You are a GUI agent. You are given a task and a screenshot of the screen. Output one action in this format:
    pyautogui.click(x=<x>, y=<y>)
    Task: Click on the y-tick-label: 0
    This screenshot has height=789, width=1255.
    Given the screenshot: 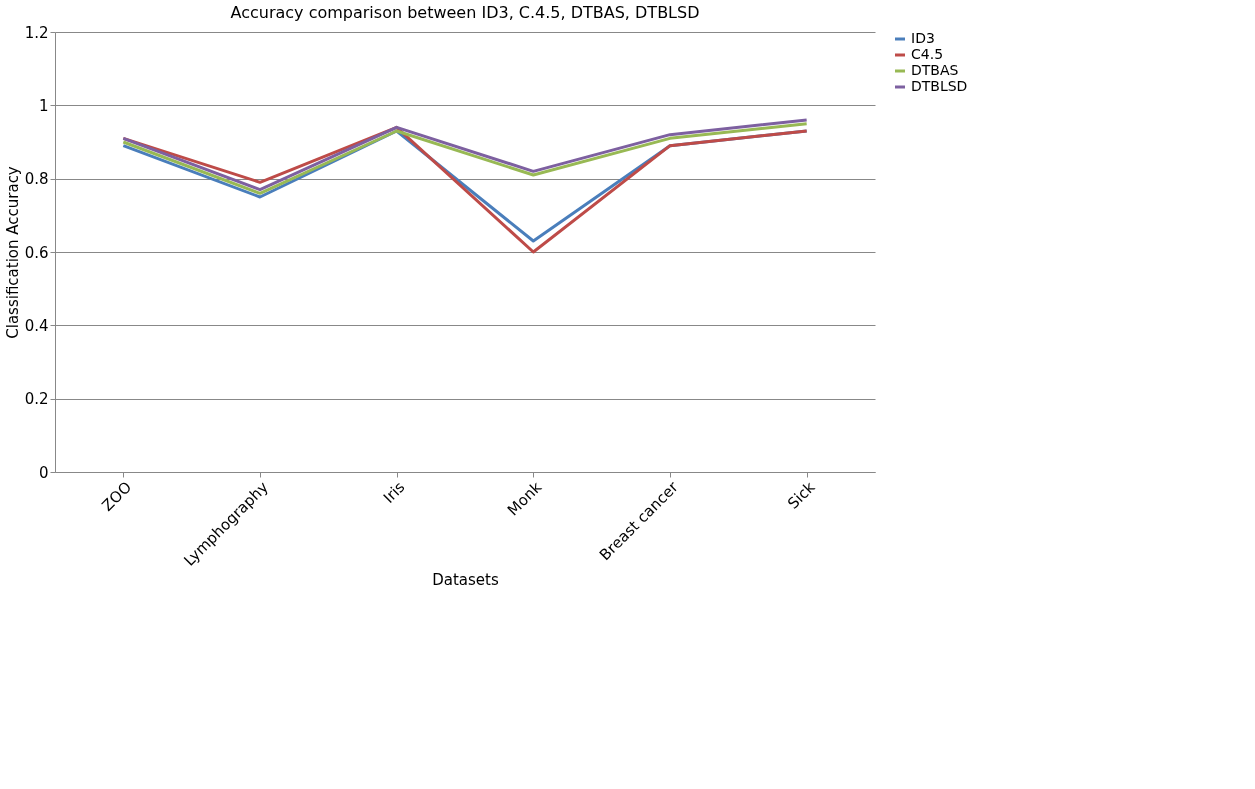 What is the action you would take?
    pyautogui.click(x=43, y=472)
    